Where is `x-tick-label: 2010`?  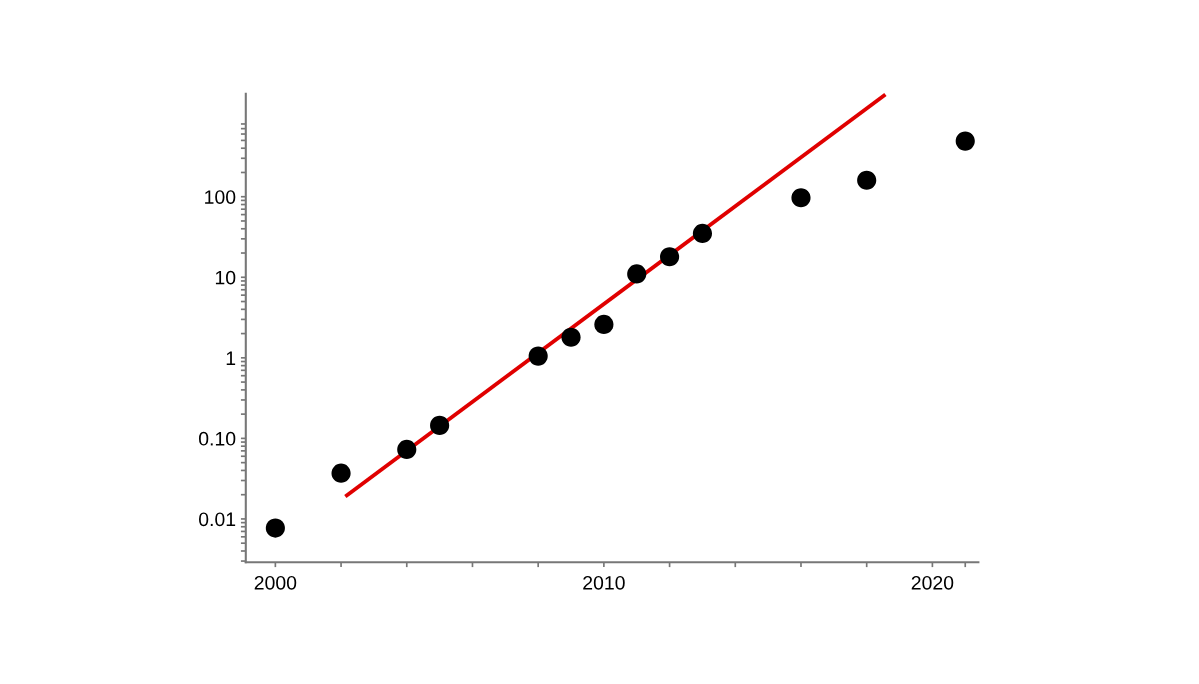 x-tick-label: 2010 is located at coordinates (604, 582).